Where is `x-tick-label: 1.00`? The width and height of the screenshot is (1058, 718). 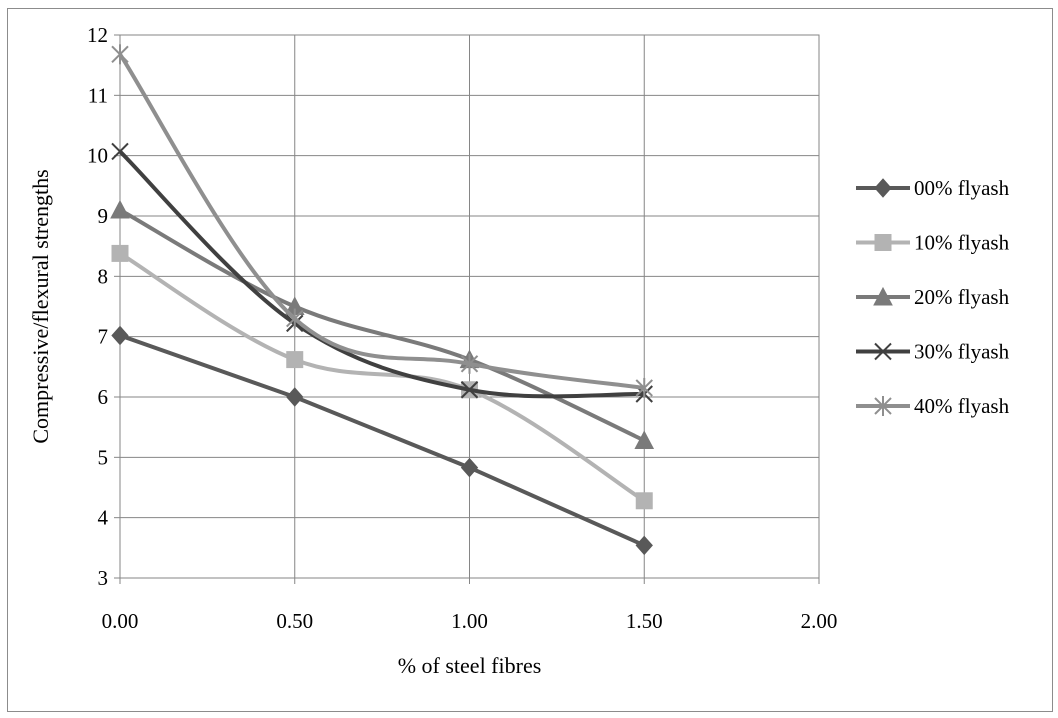
x-tick-label: 1.00 is located at coordinates (469, 621).